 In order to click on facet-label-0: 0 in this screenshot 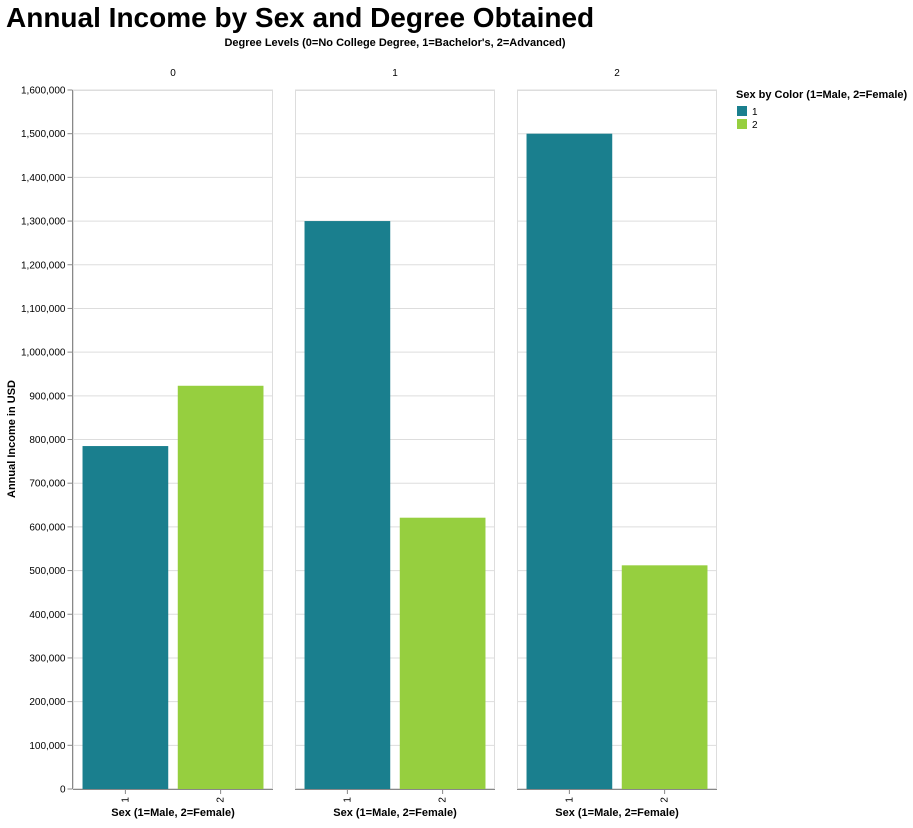, I will do `click(173, 73)`.